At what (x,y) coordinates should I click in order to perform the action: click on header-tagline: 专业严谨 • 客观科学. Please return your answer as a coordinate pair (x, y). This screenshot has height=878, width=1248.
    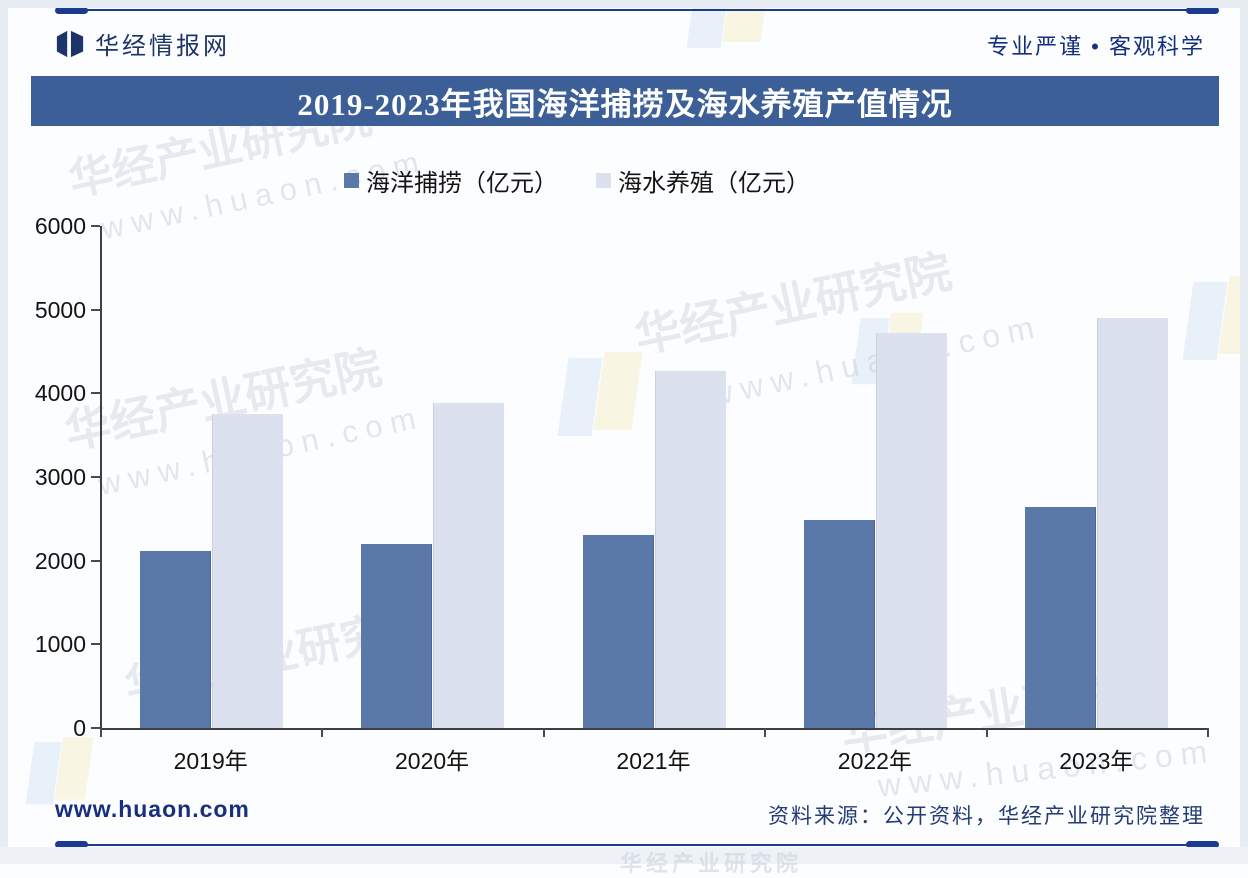
    Looking at the image, I should click on (1096, 46).